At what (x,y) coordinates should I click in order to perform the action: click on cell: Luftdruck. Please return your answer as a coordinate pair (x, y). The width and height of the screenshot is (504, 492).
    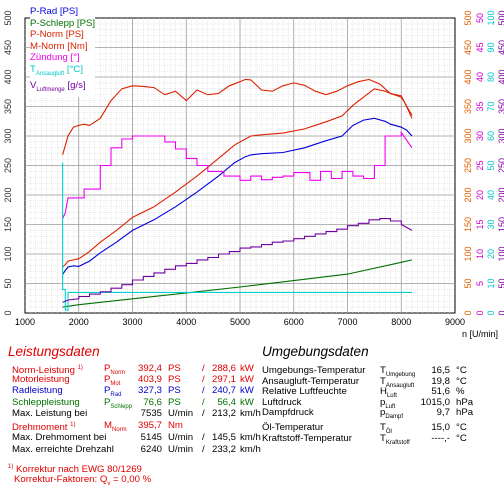
    Looking at the image, I should click on (282, 402).